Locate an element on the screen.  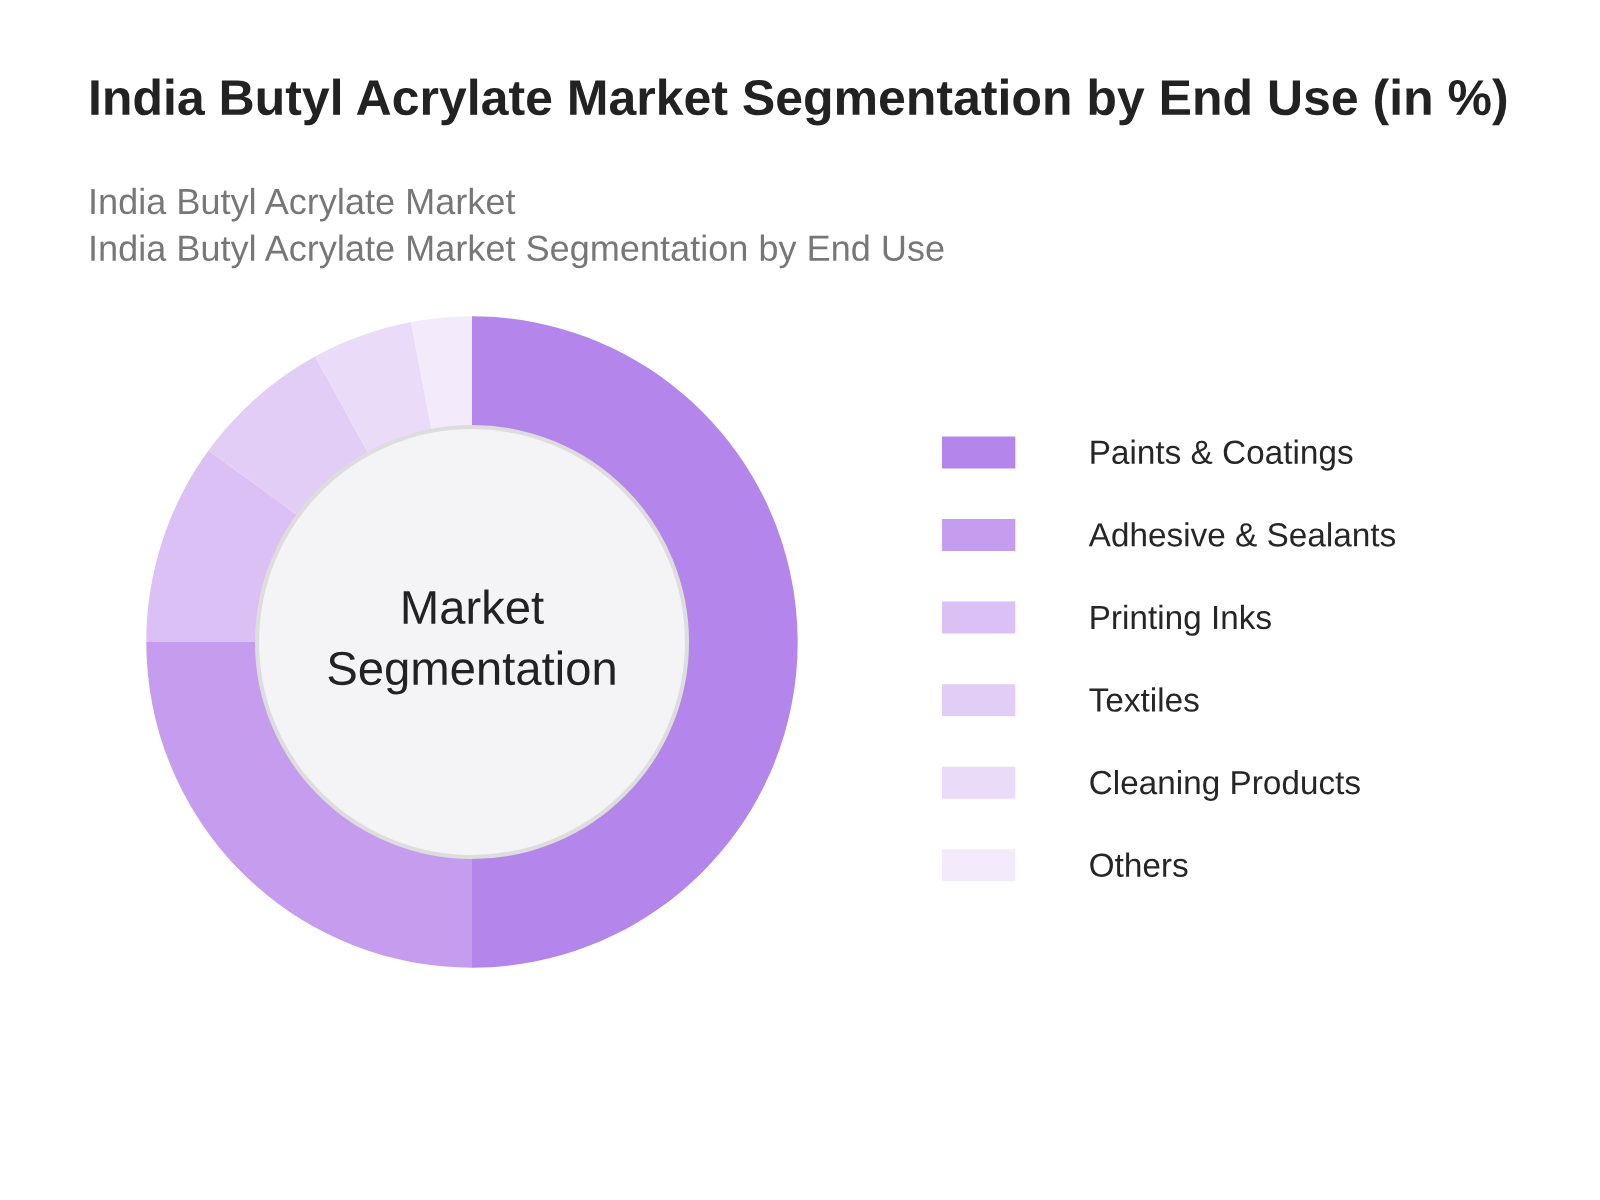
legend-label: Adhesive & Sealants is located at coordinates (1242, 534).